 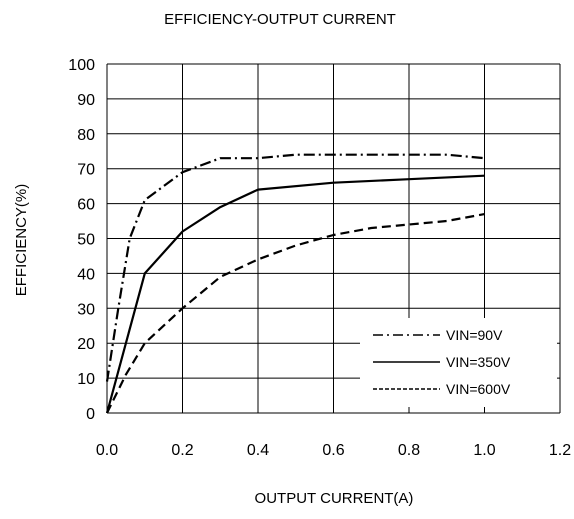 I want to click on y-tick-label: 10, so click(x=86, y=379).